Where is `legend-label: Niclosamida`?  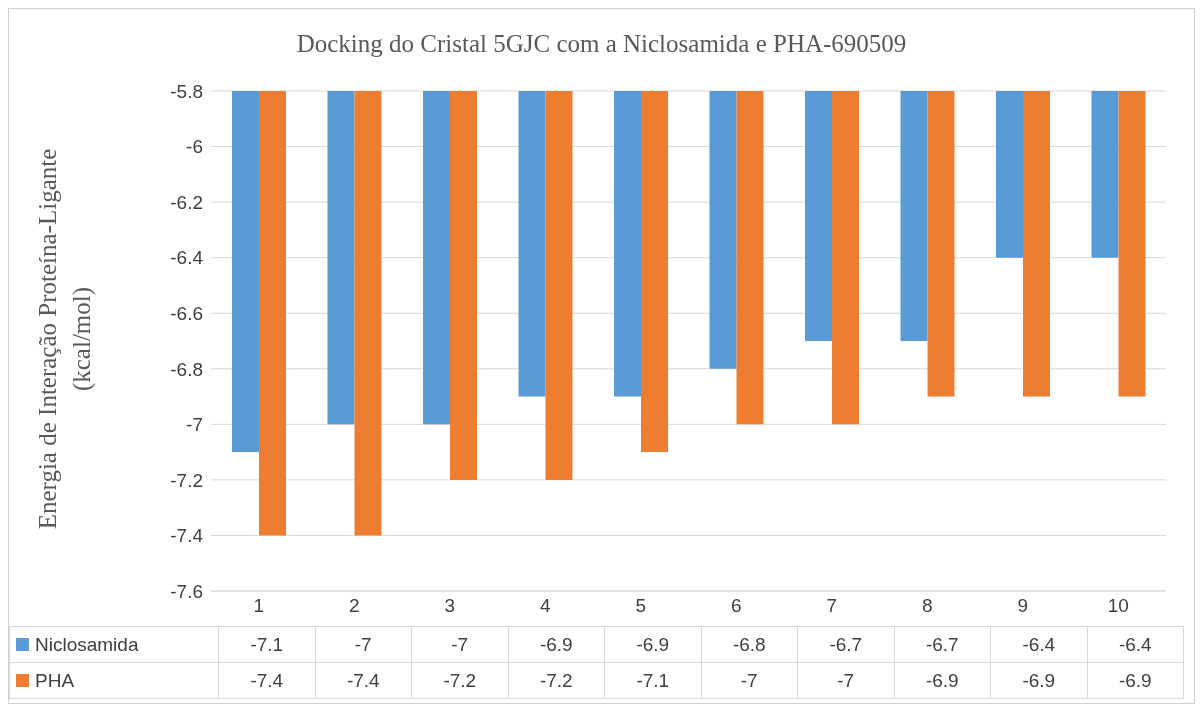
legend-label: Niclosamida is located at coordinates (87, 644).